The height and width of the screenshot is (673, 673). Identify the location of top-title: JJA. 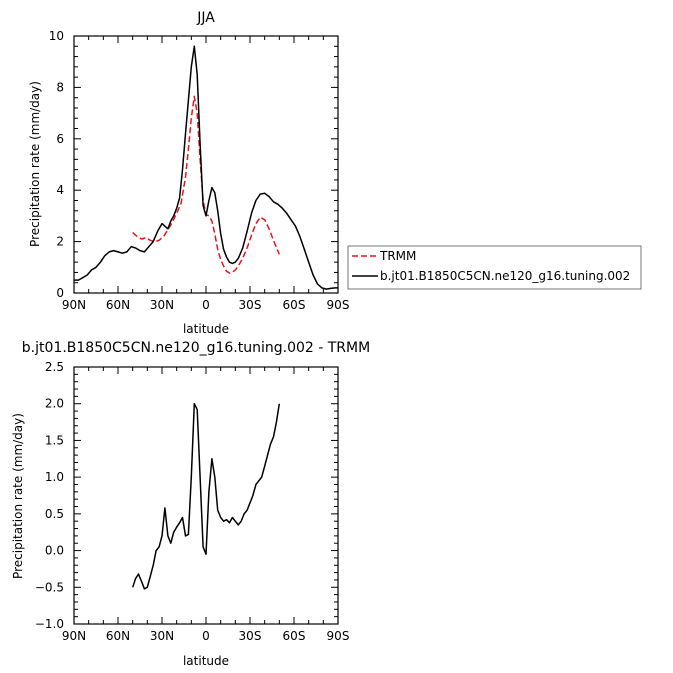
(205, 18).